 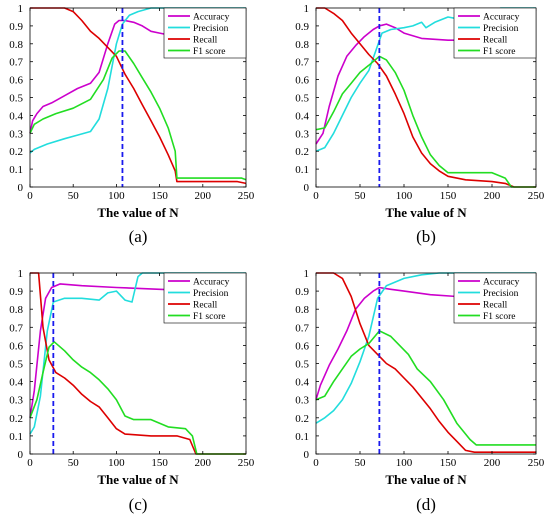 What do you see at coordinates (426, 236) in the screenshot?
I see `panel-label: (b)` at bounding box center [426, 236].